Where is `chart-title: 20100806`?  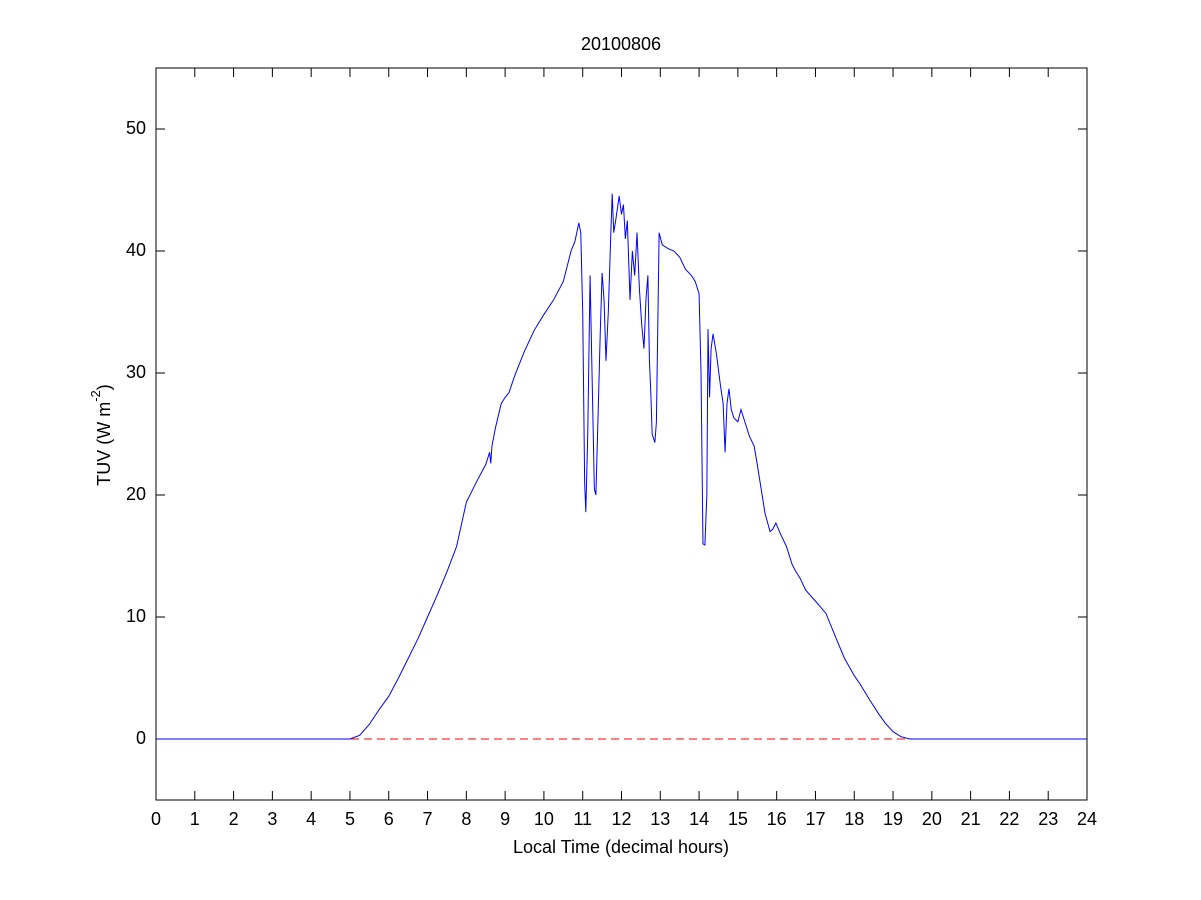 chart-title: 20100806 is located at coordinates (621, 44).